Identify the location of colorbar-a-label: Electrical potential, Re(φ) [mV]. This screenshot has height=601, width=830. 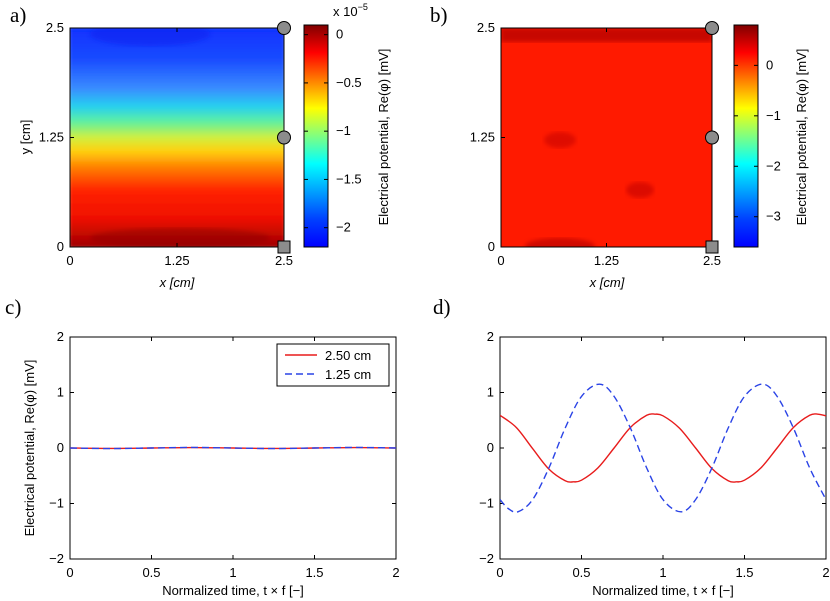
(383, 137).